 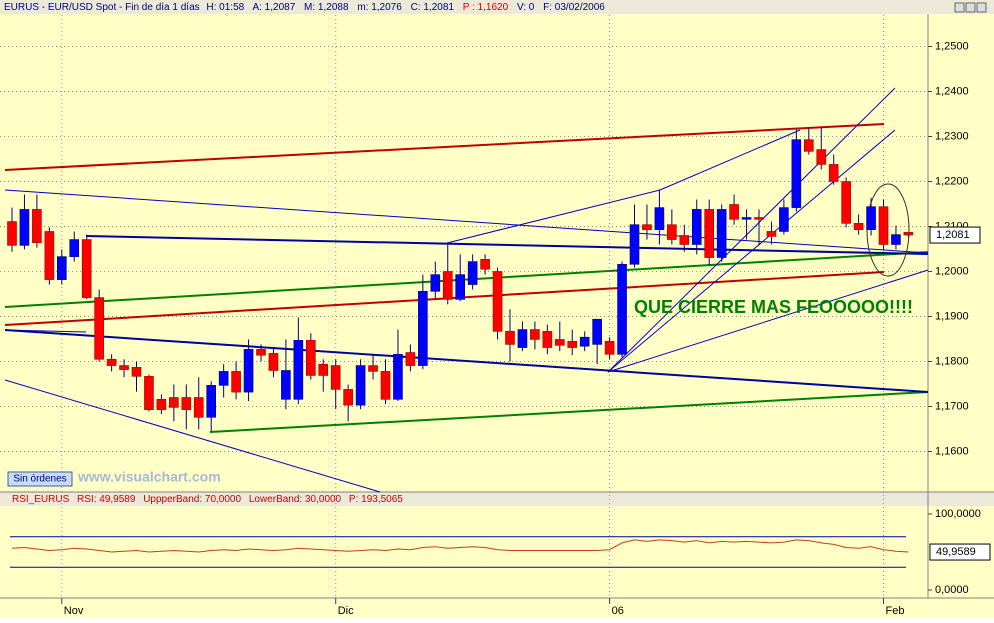 What do you see at coordinates (574, 7) in the screenshot?
I see `header-item: F: 03/02/2006` at bounding box center [574, 7].